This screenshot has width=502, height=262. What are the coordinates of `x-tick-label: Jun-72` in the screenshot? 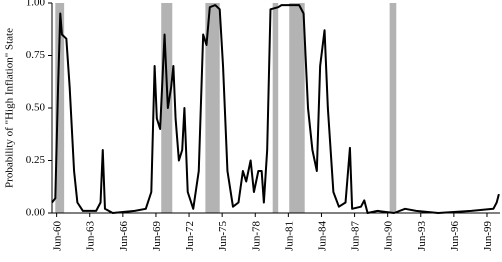 It's located at (190, 236).